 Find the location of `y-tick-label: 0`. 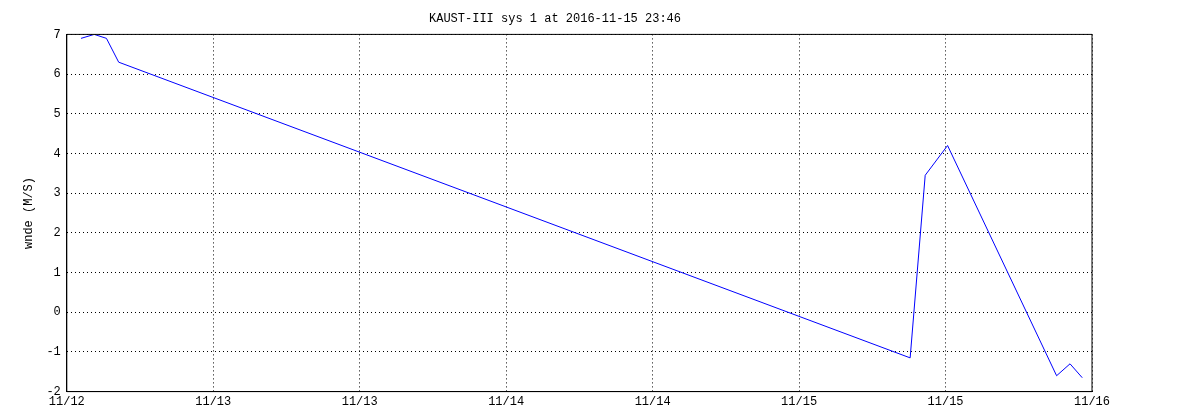

y-tick-label: 0 is located at coordinates (57, 312).